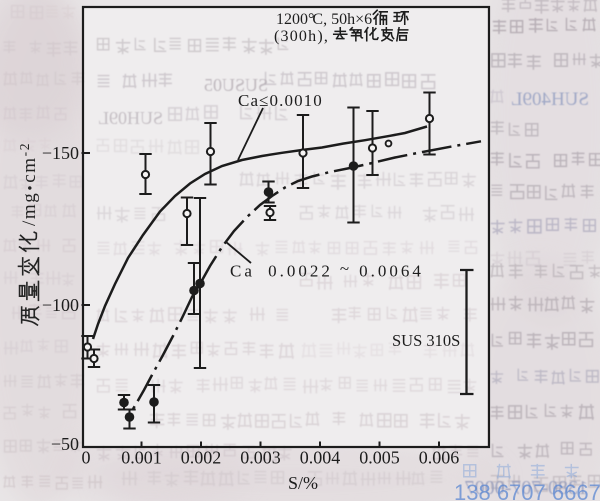  I want to click on svg-text: 138 6707 6667, so click(527, 490).